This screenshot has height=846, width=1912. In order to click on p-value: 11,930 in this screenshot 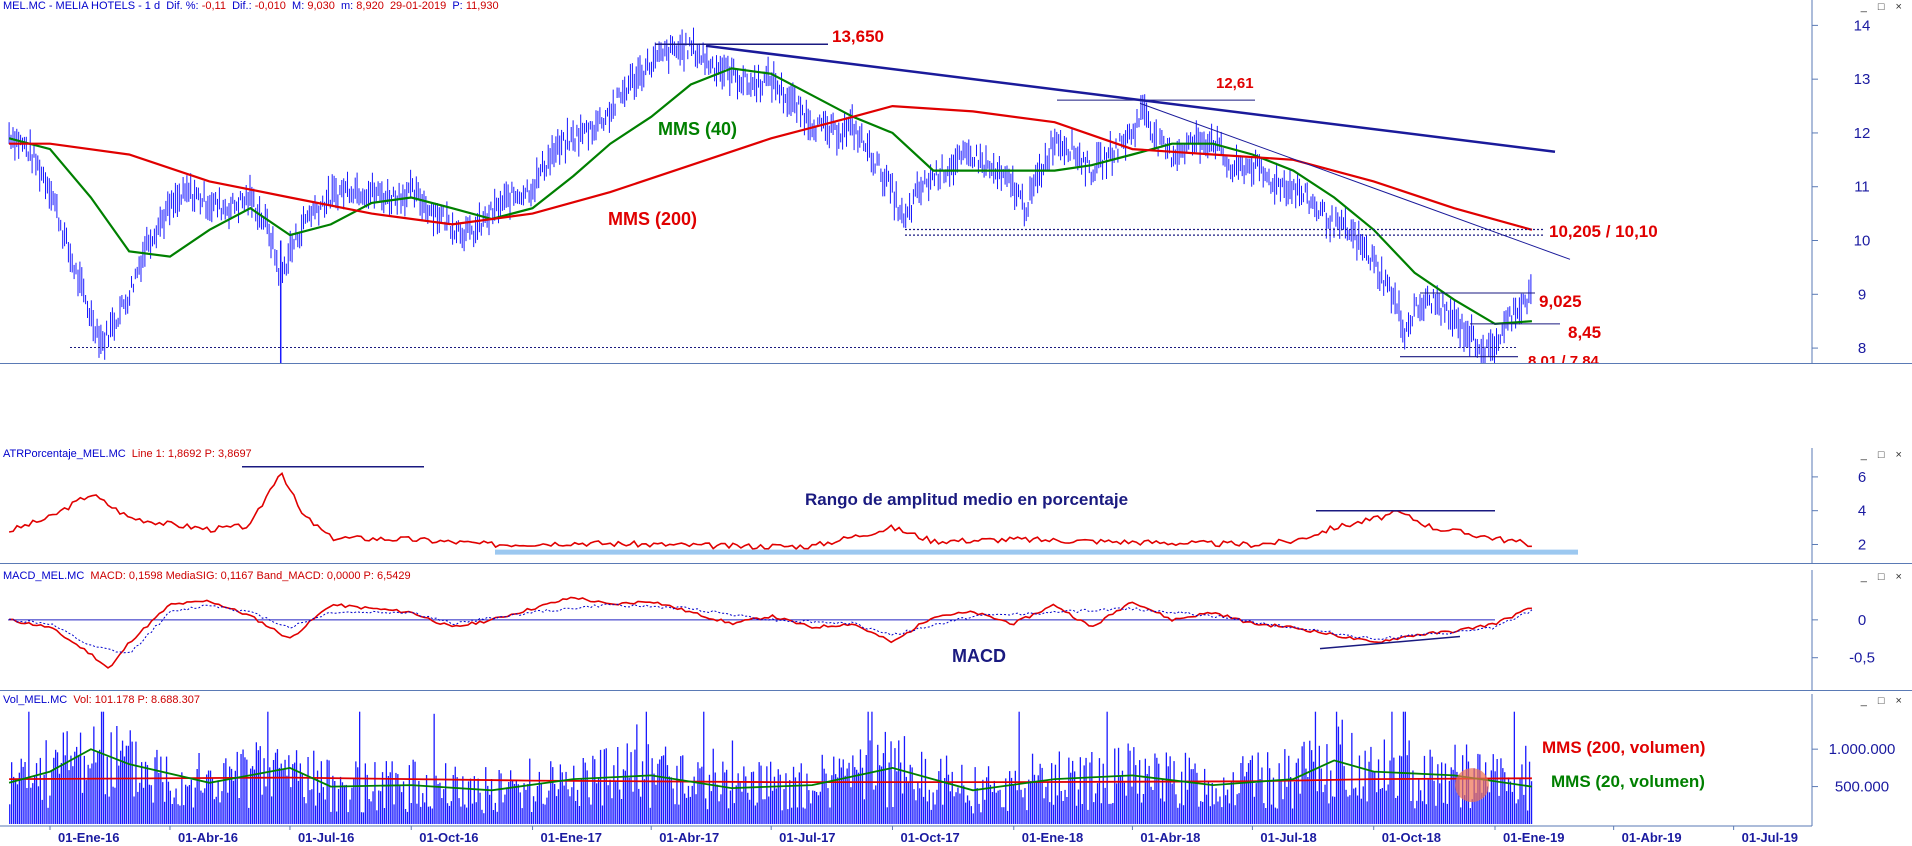, I will do `click(482, 6)`.